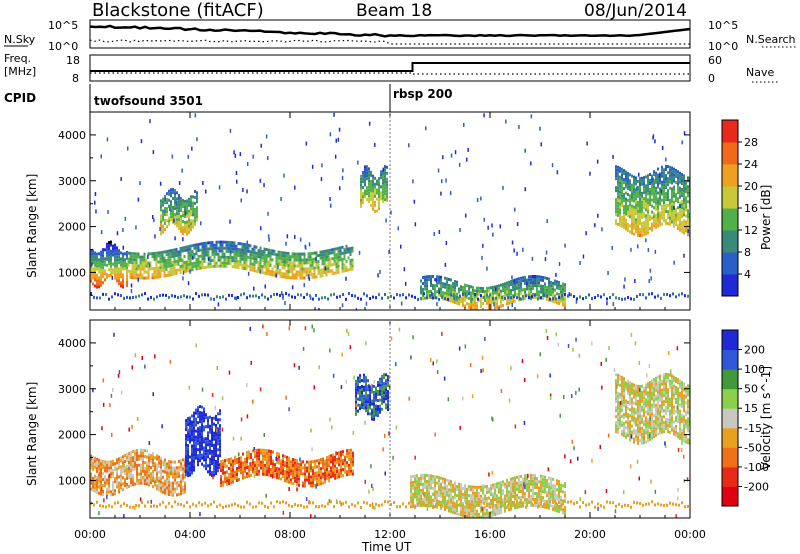 The image size is (800, 554). What do you see at coordinates (635, 11) in the screenshot?
I see `date-title: 08/Jun/2014` at bounding box center [635, 11].